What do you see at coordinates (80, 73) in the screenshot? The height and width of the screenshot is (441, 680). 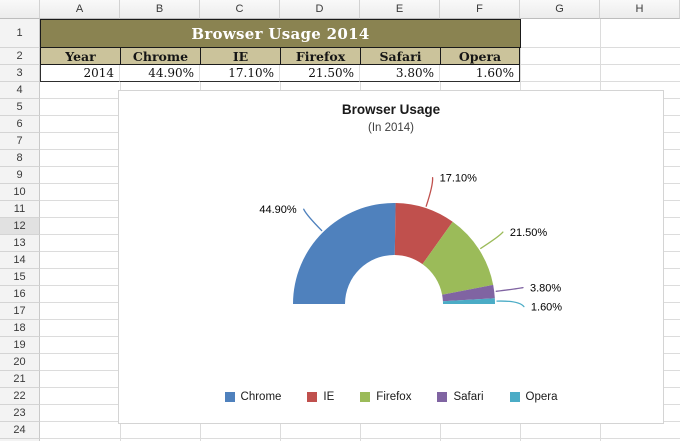 I see `table-data-cell-0: 2014` at bounding box center [80, 73].